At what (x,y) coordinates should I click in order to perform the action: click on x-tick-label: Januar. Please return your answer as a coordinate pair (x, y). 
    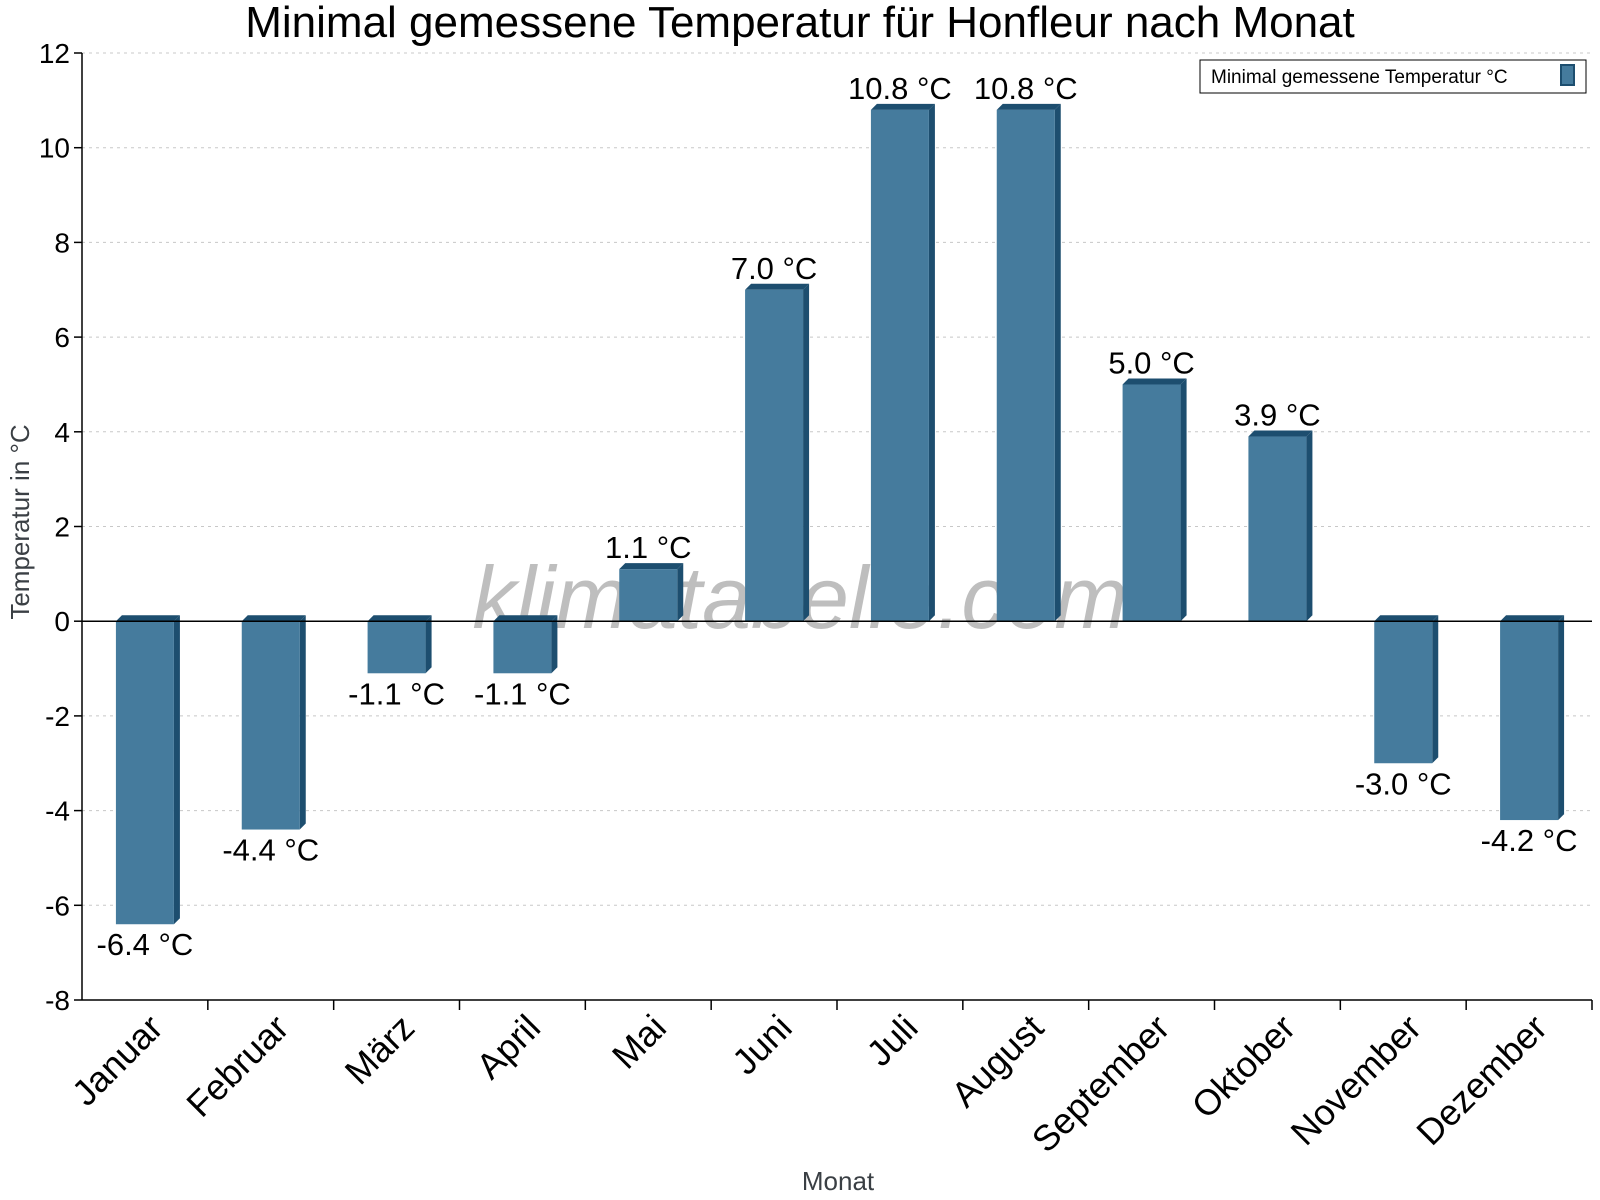
    Looking at the image, I should click on (117, 1060).